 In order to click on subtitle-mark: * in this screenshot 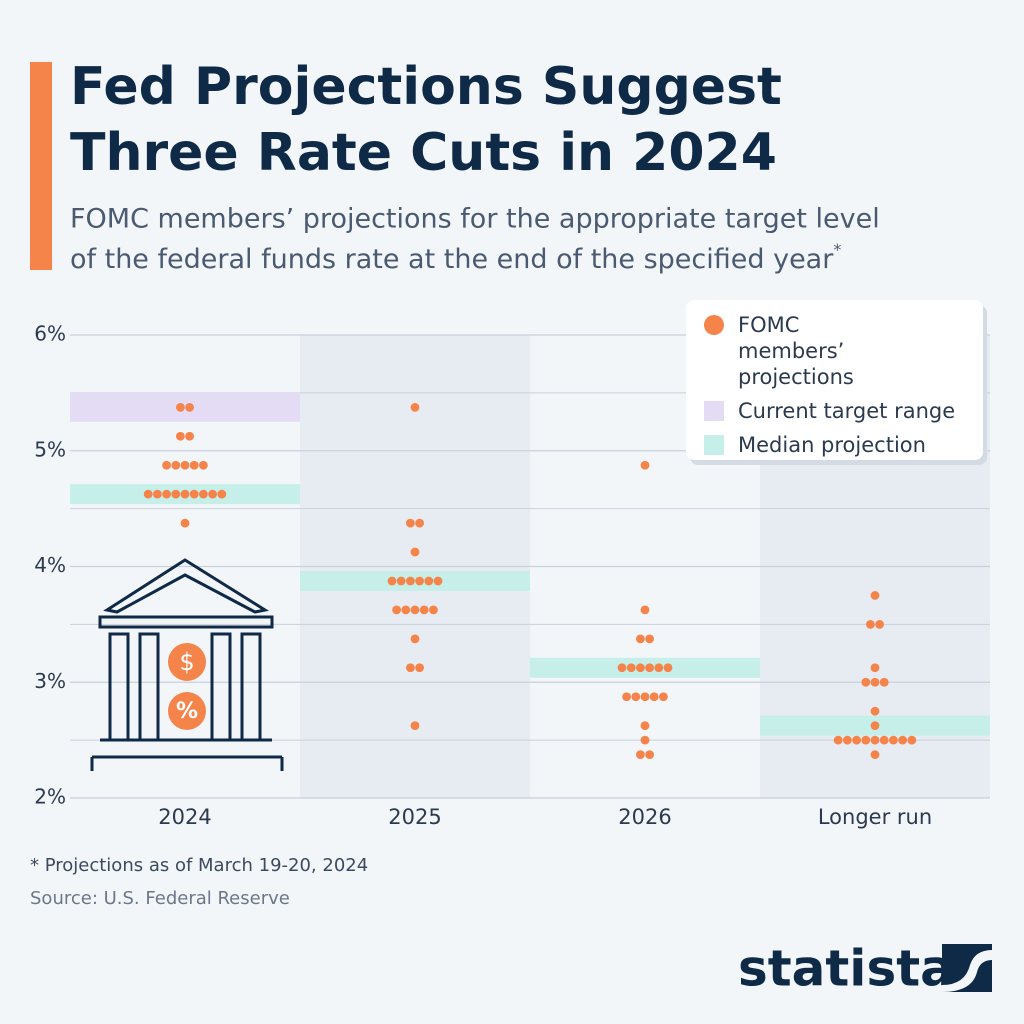, I will do `click(837, 249)`.